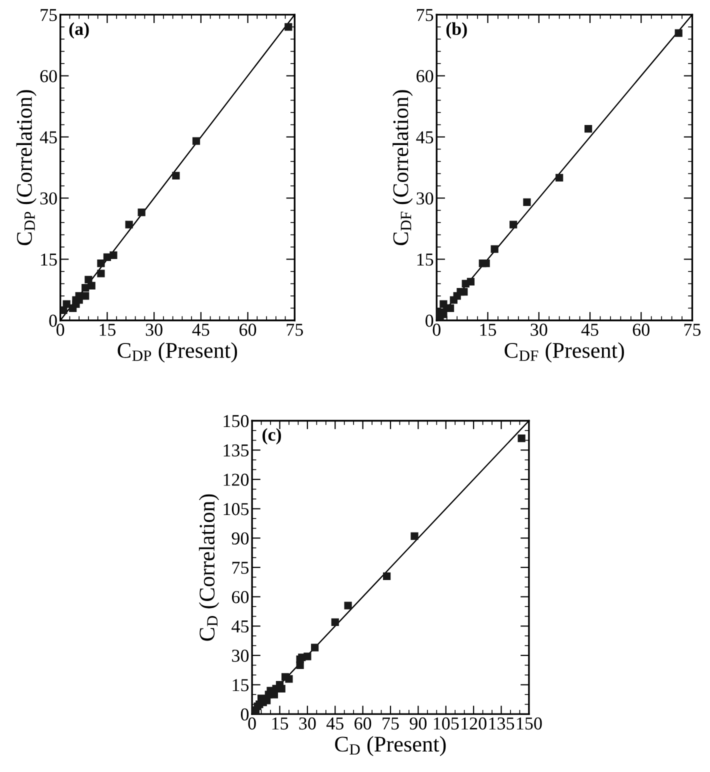 Image resolution: width=710 pixels, height=772 pixels. Describe the element at coordinates (236, 450) in the screenshot. I see `y-tick-label: 135` at that location.